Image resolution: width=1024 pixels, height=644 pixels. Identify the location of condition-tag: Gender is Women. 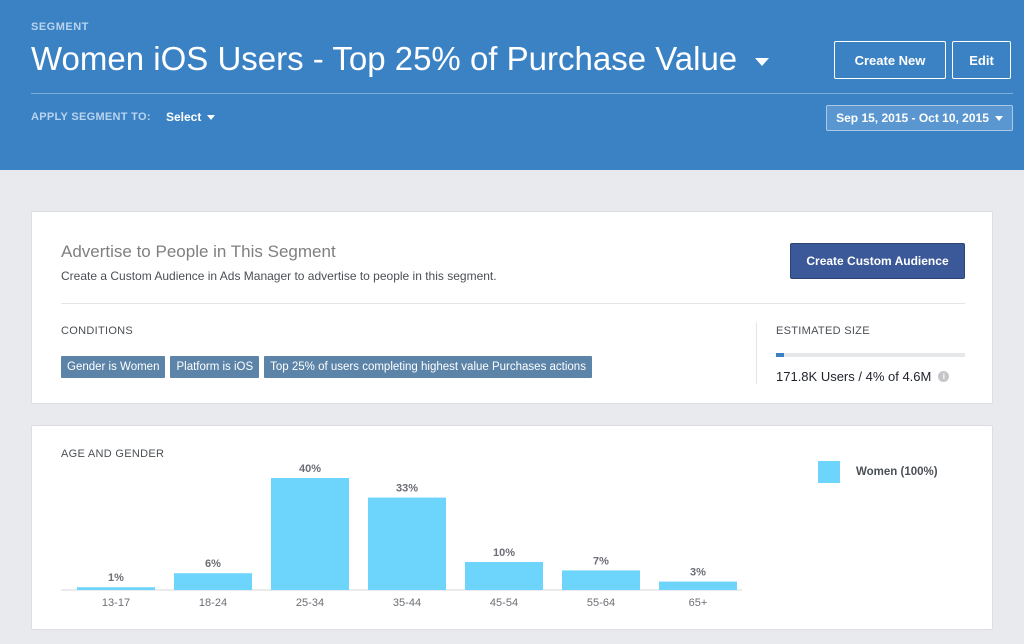
(113, 367).